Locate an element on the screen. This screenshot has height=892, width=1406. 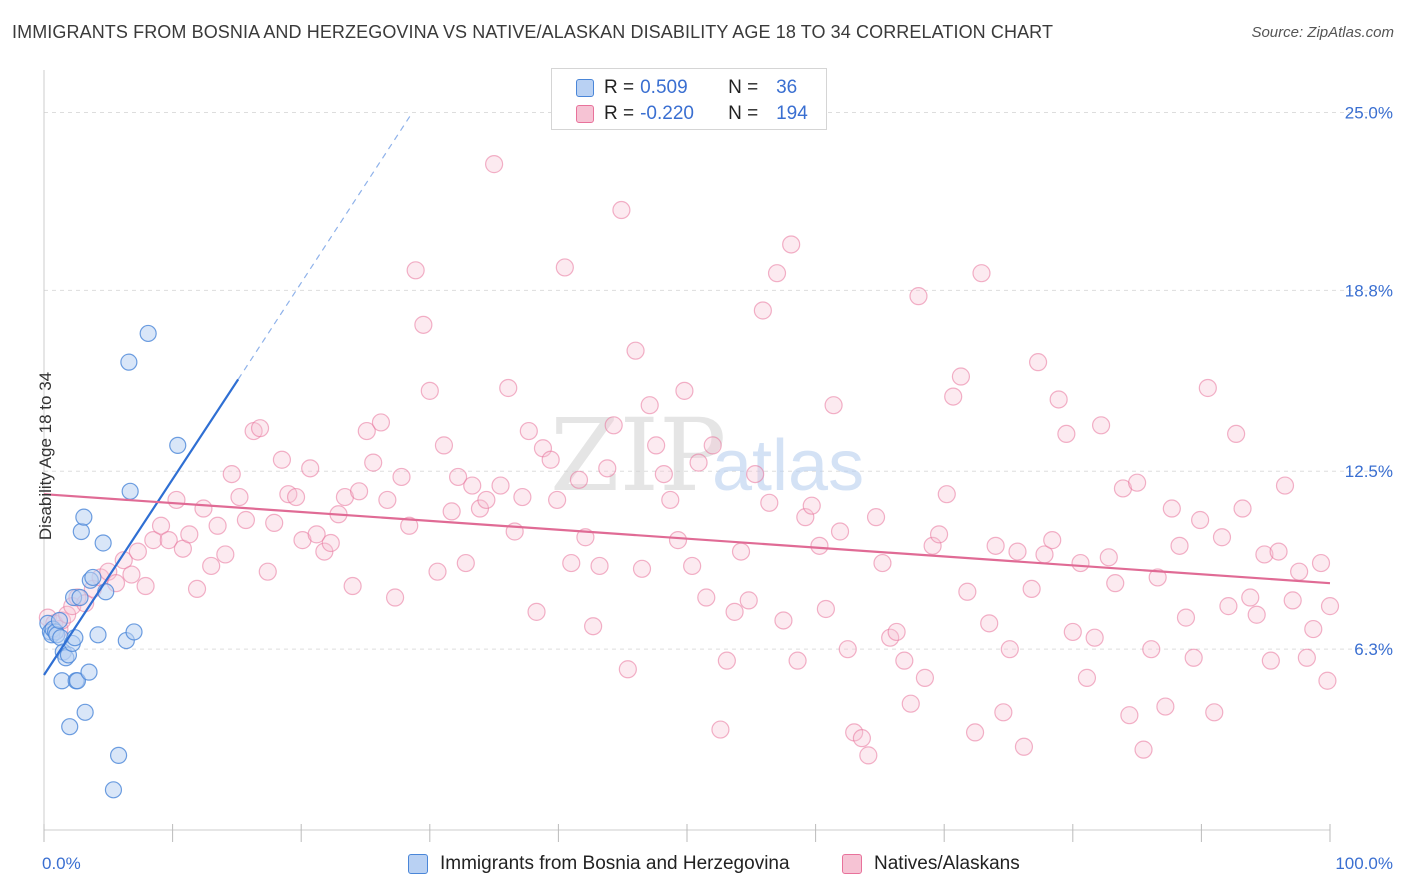
bottom-legend-label: Natives/Alaskans is located at coordinates (947, 863).